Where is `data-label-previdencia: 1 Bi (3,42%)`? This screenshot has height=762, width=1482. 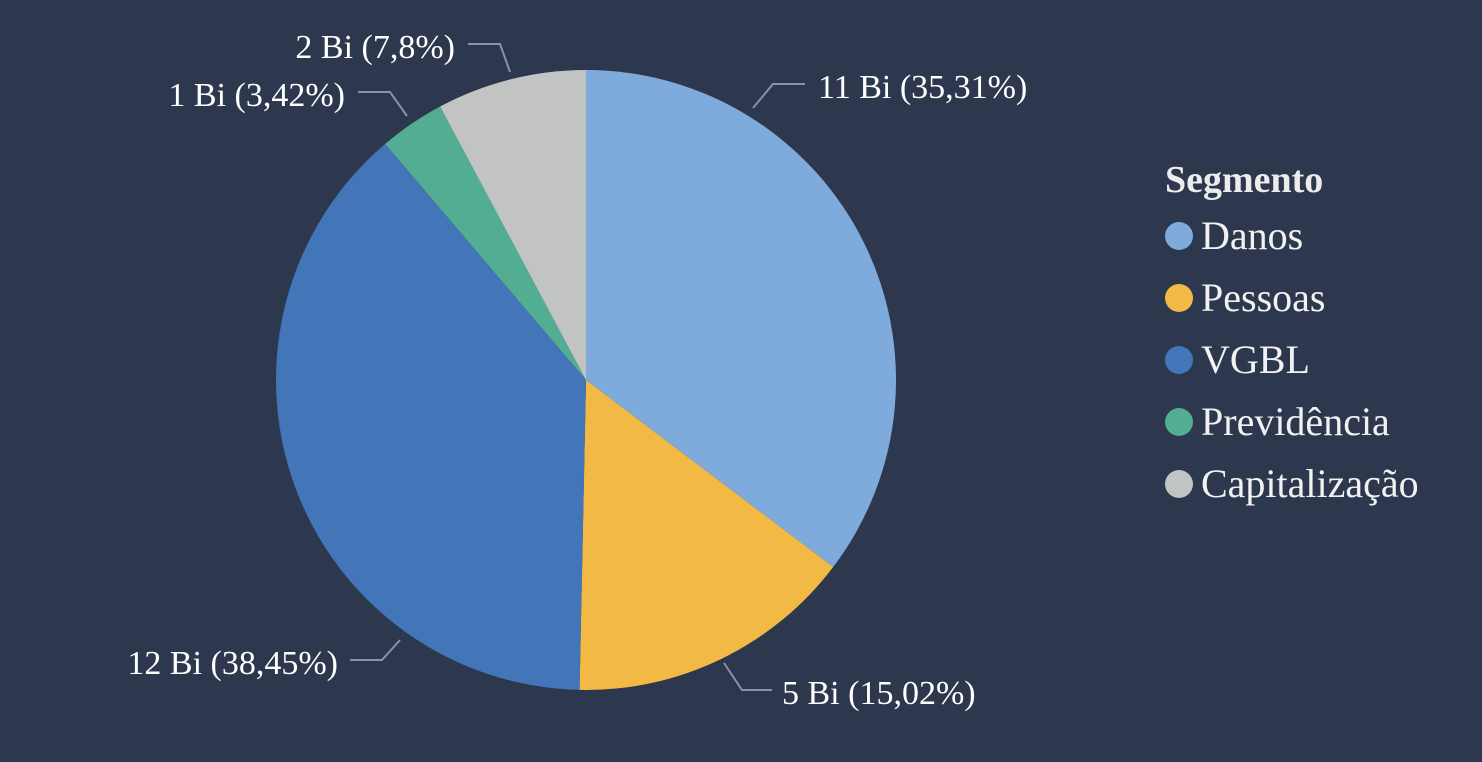 data-label-previdencia: 1 Bi (3,42%) is located at coordinates (256, 95).